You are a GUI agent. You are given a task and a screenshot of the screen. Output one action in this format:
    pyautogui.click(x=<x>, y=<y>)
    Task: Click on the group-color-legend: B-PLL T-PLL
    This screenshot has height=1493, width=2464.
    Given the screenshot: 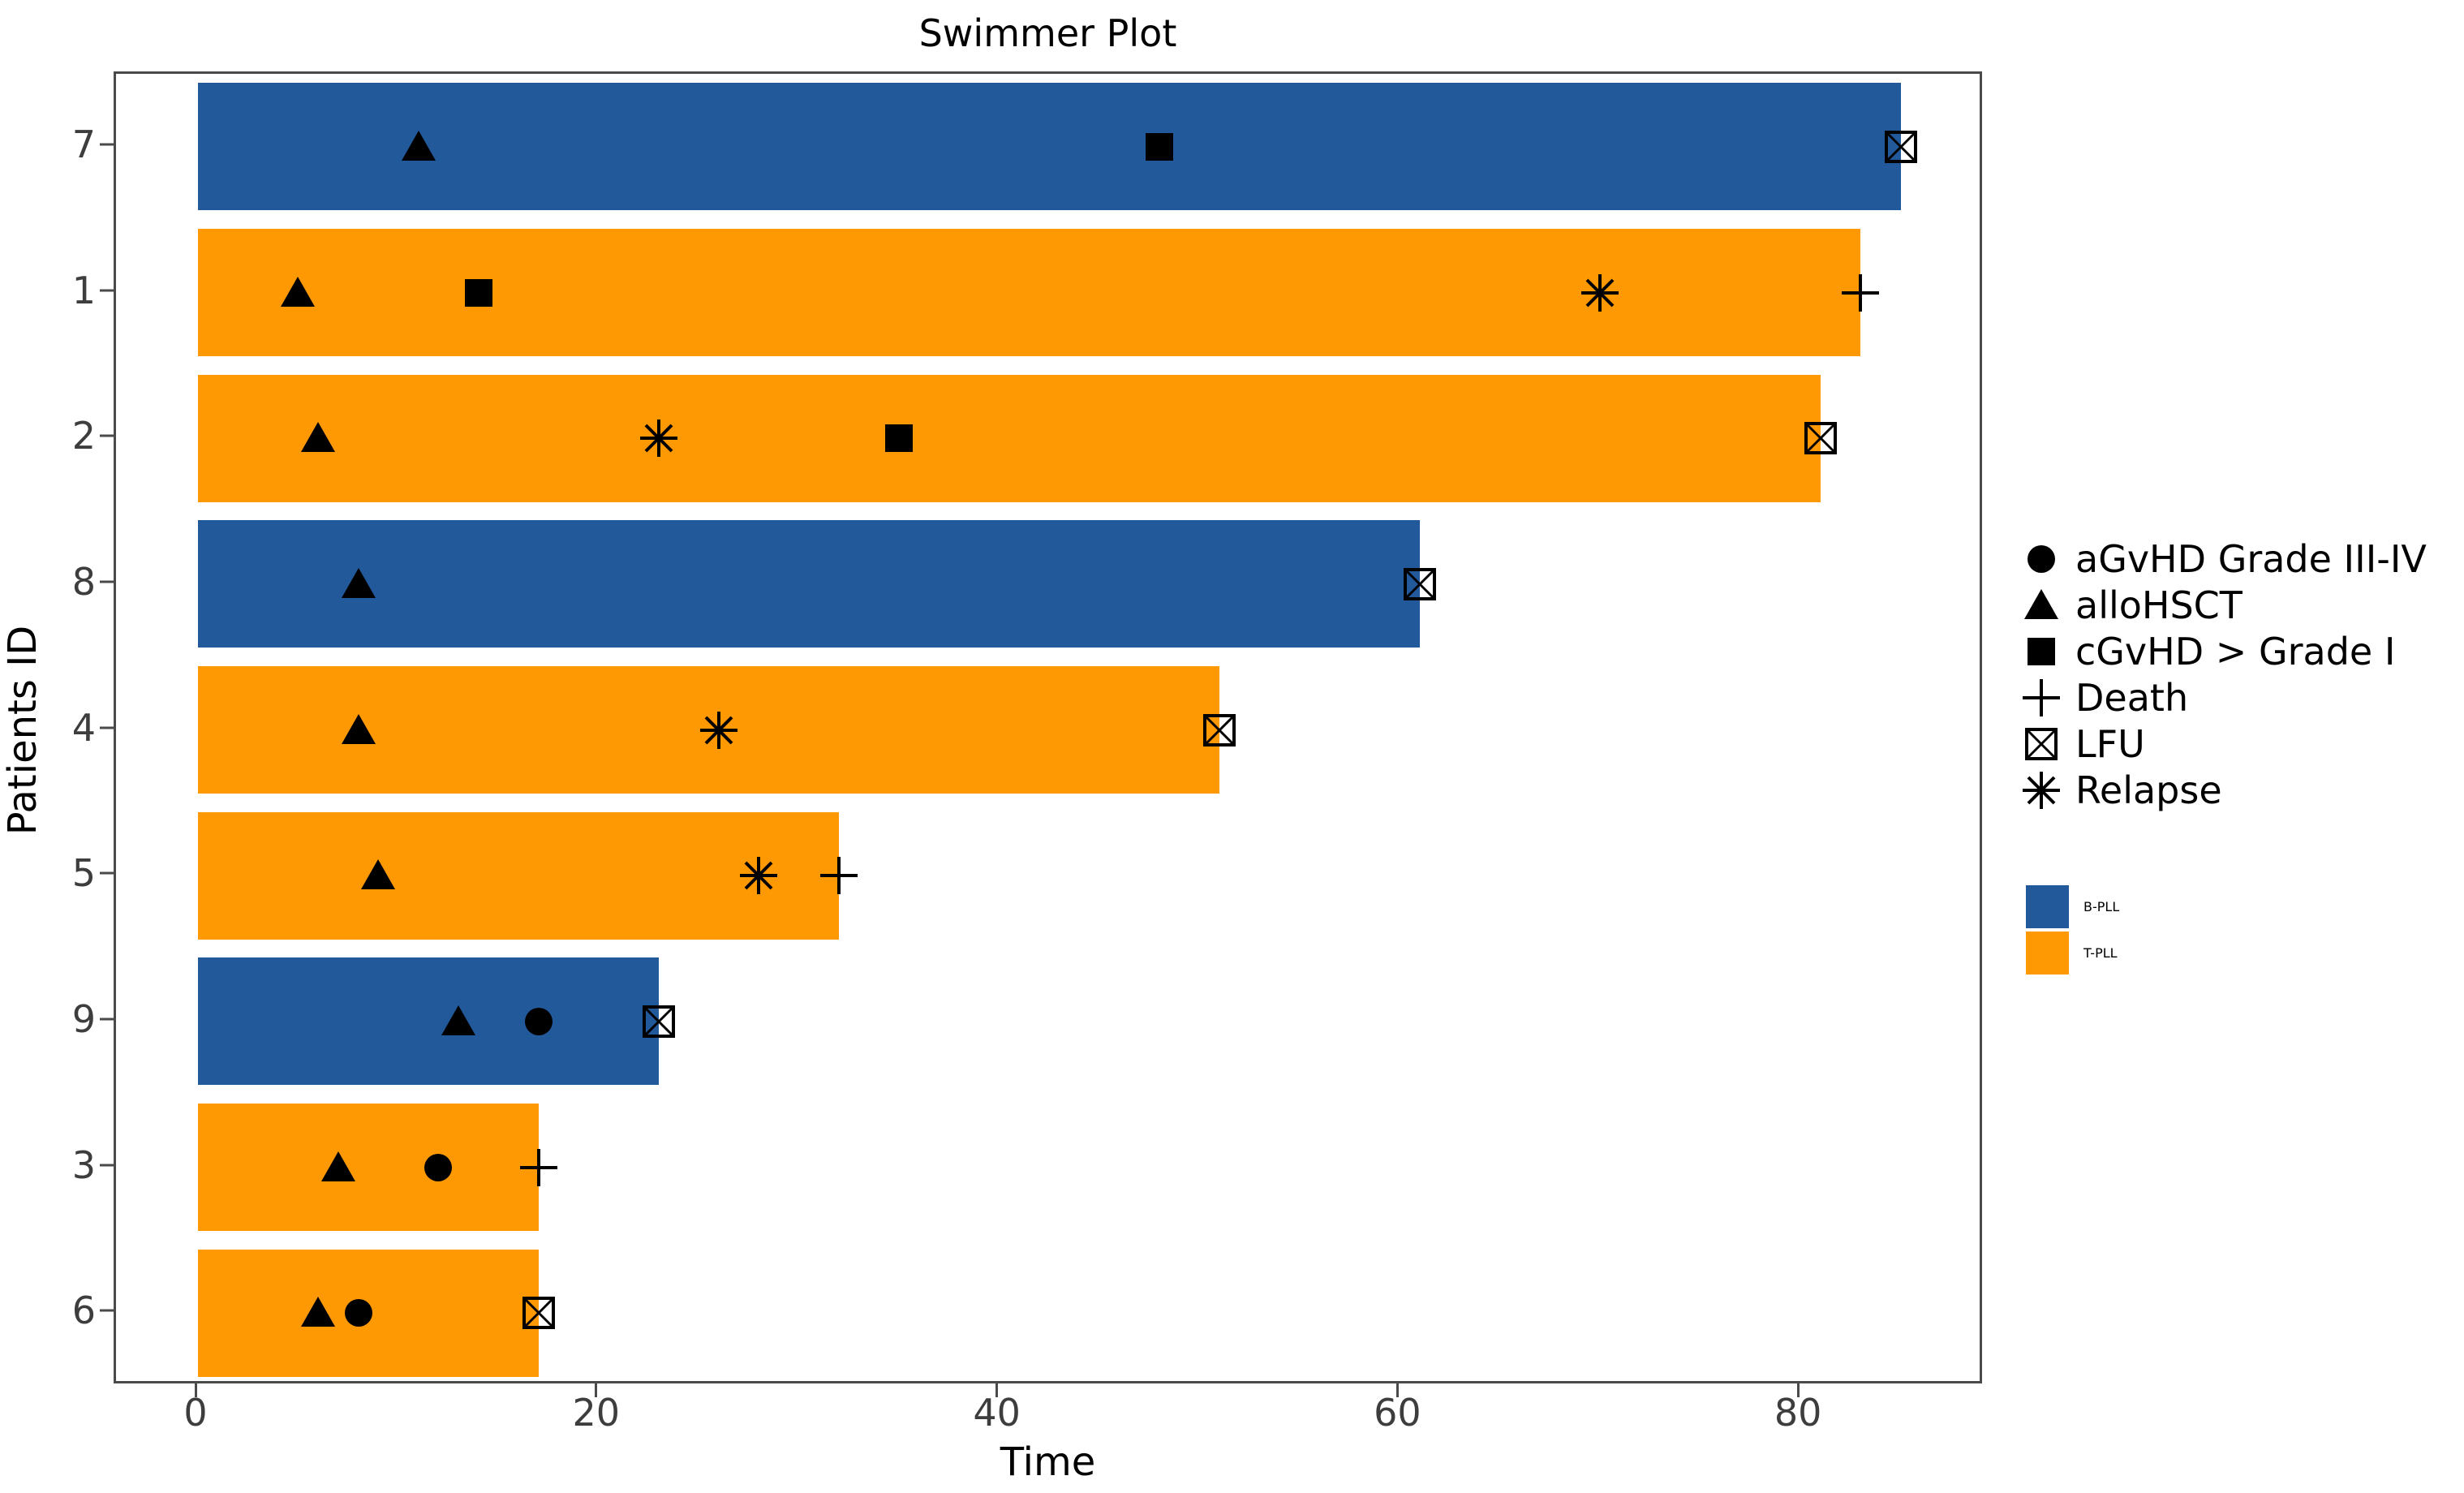 What is the action you would take?
    pyautogui.click(x=2072, y=930)
    